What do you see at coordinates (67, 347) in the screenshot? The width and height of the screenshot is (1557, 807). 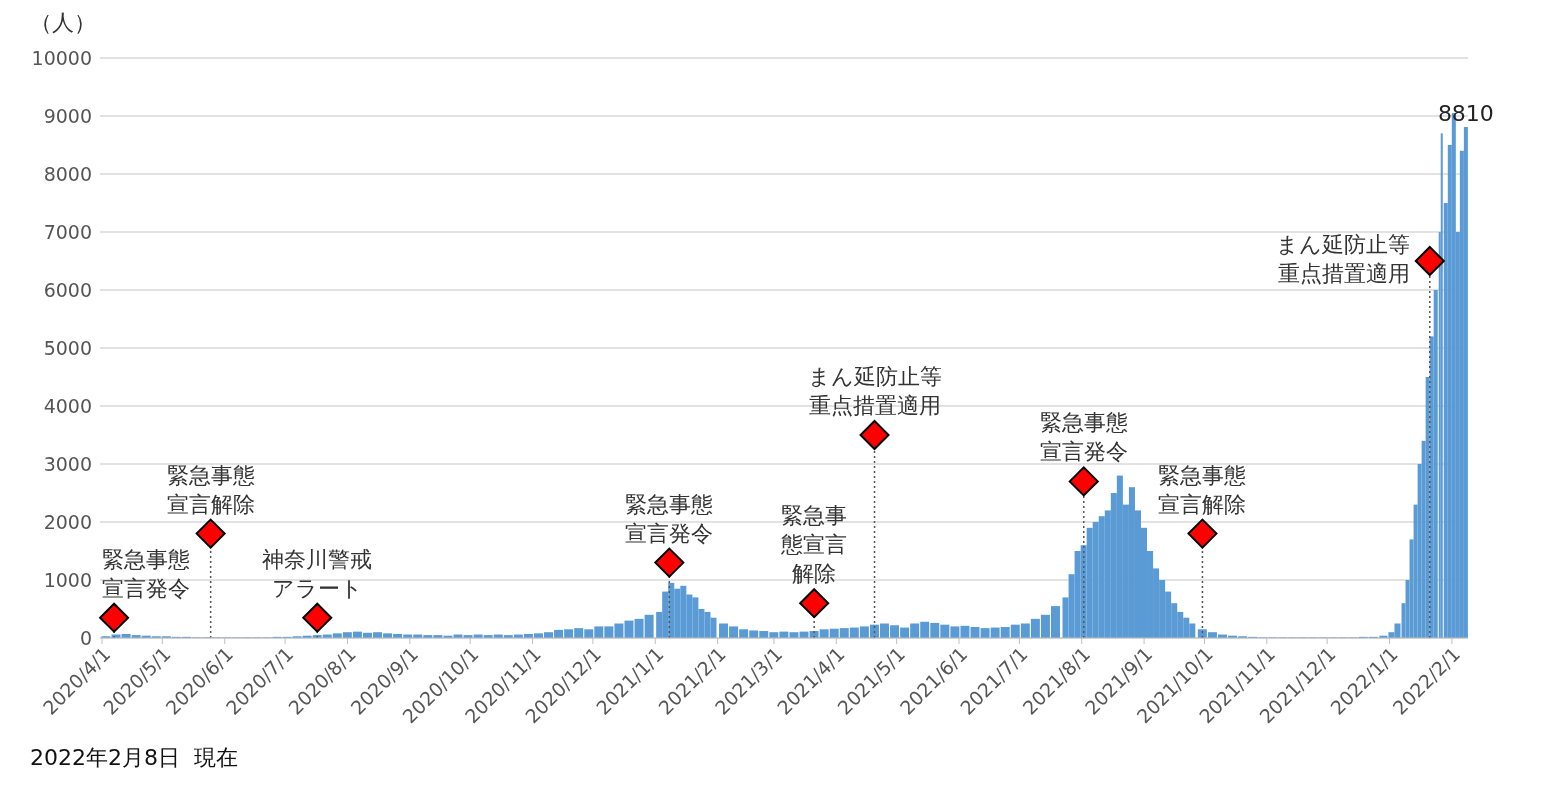 I see `y-tick-label: 5000` at bounding box center [67, 347].